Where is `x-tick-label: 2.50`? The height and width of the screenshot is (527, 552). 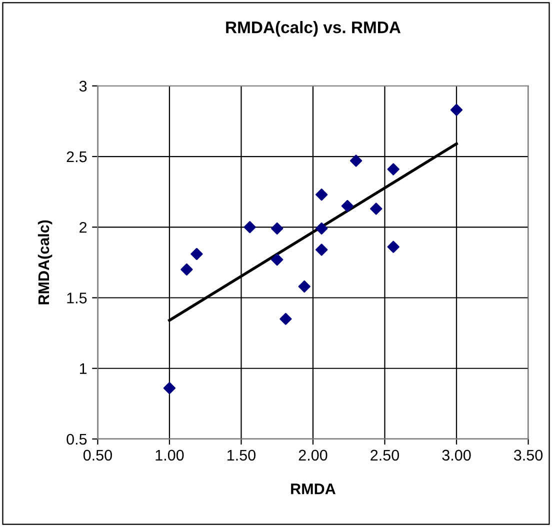 x-tick-label: 2.50 is located at coordinates (385, 455).